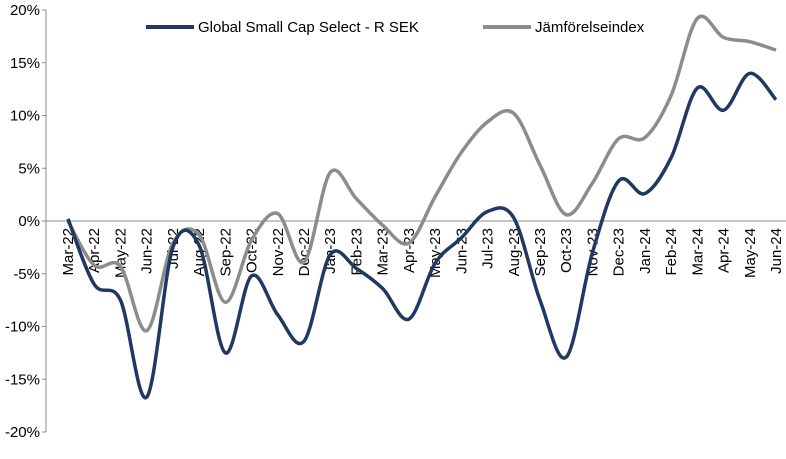 This screenshot has width=786, height=459. Describe the element at coordinates (22, 379) in the screenshot. I see `y-tick-label: -15%` at that location.